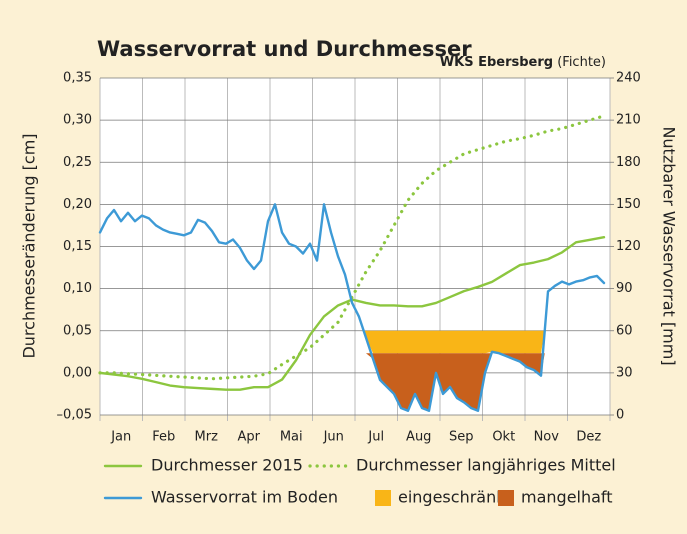 Image resolution: width=687 pixels, height=534 pixels. Describe the element at coordinates (547, 437) in the screenshot. I see `x-tick-label: Nov` at that location.